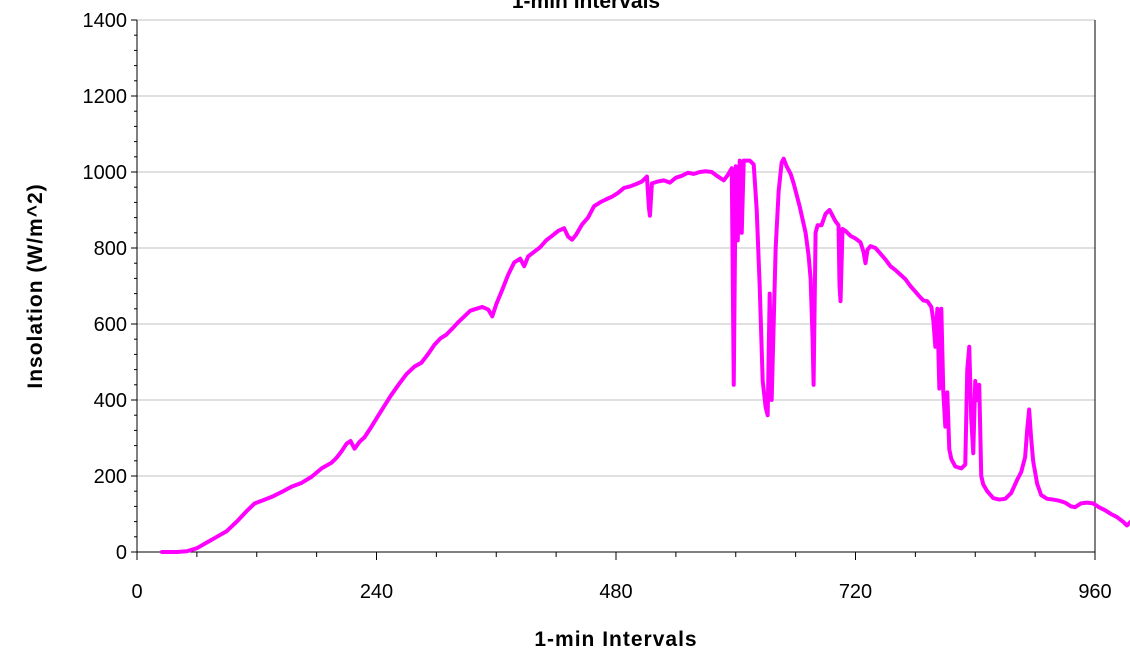  What do you see at coordinates (110, 401) in the screenshot?
I see `y-tick-label: 400` at bounding box center [110, 401].